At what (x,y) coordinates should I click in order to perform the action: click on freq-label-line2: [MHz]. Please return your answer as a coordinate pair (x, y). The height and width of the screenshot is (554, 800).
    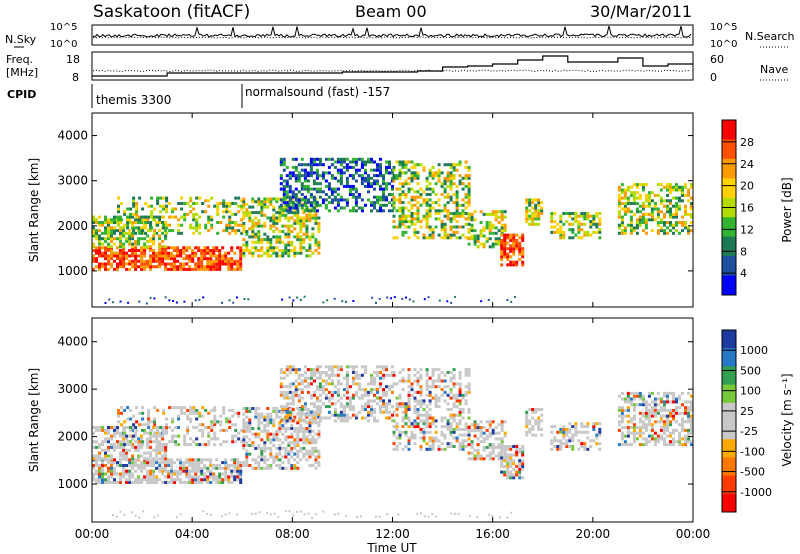
    Looking at the image, I should click on (22, 72).